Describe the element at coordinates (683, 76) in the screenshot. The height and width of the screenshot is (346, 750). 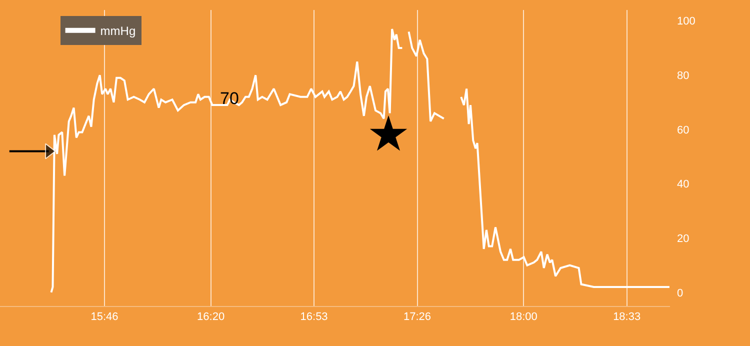
I see `y-tick-label: 80` at that location.